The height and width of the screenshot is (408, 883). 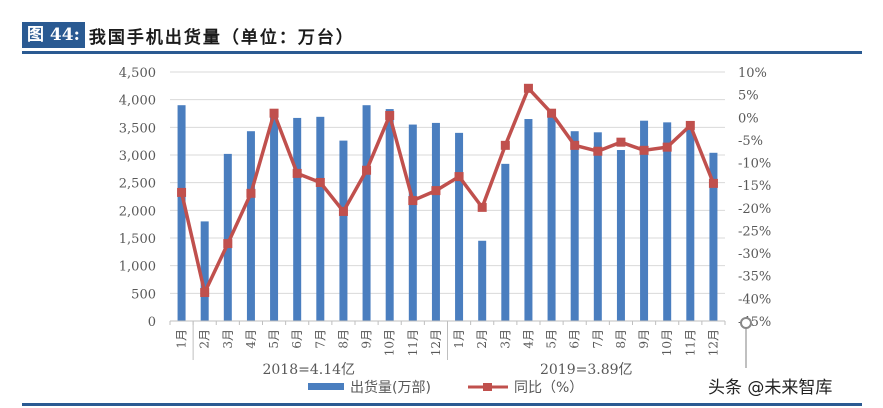 What do you see at coordinates (754, 254) in the screenshot?
I see `right-axis-tick: -30%` at bounding box center [754, 254].